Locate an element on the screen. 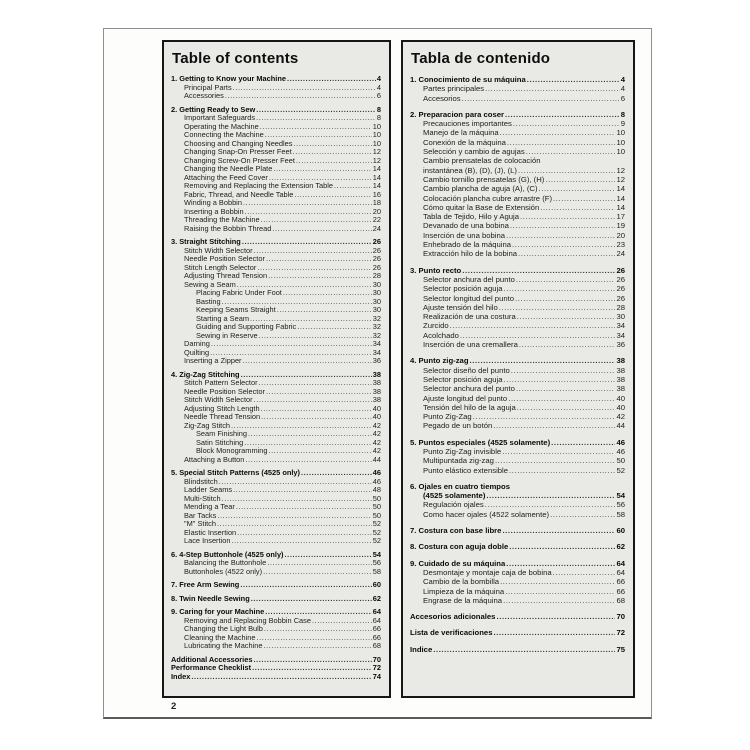 The width and height of the screenshot is (750, 750). toc-entry-label: instantánea (B), (D), (J), (L) is located at coordinates (470, 170).